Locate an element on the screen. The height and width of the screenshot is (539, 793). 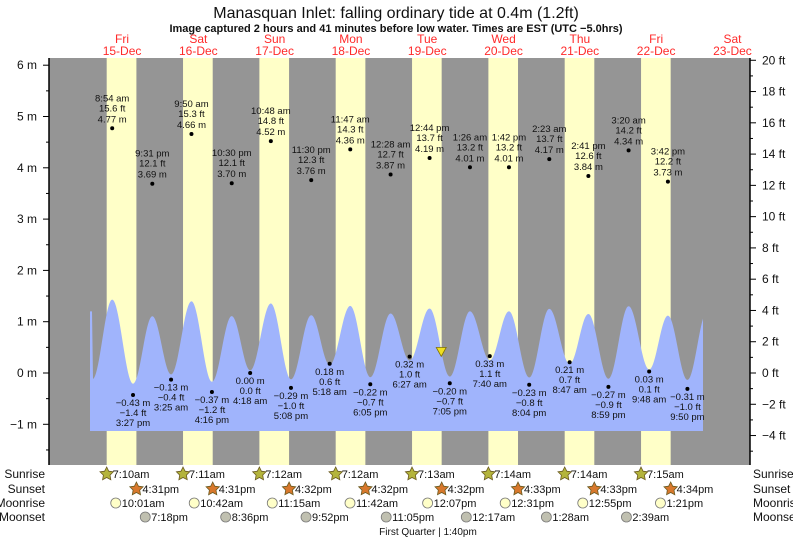
ft-label: 14.2 ft is located at coordinates (628, 130).